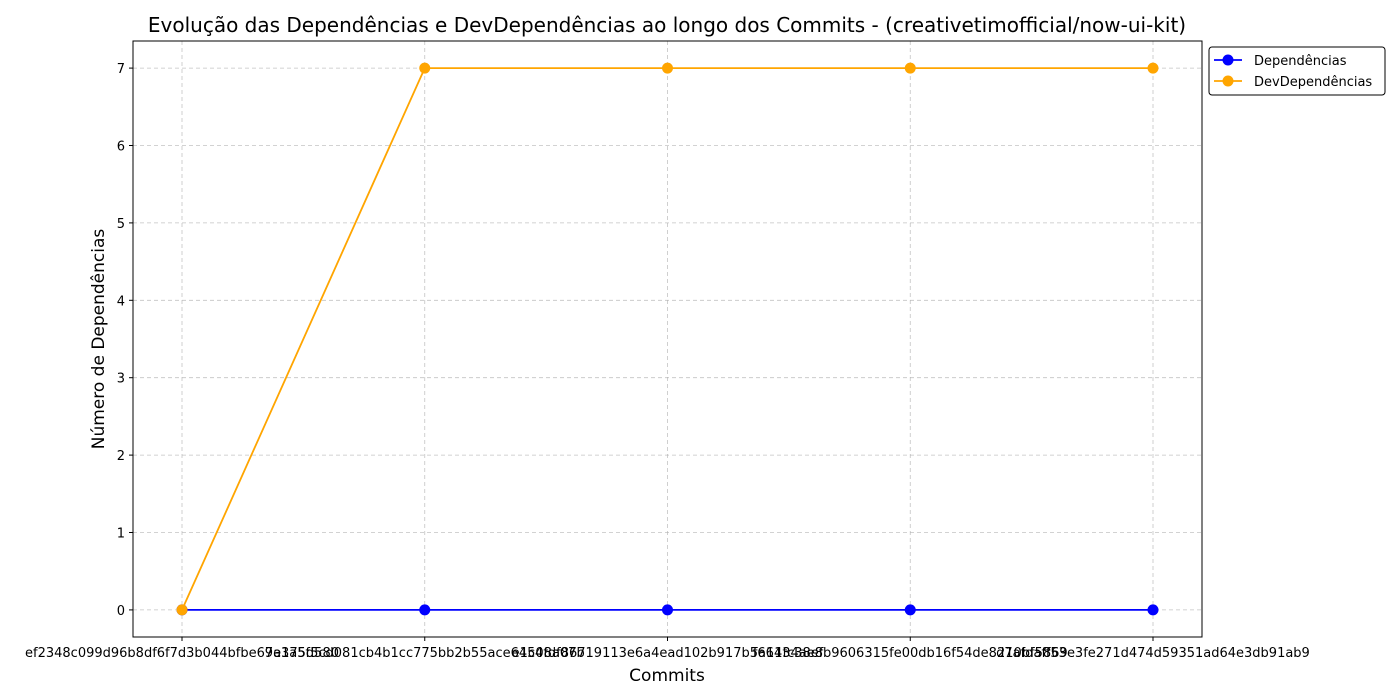 The width and height of the screenshot is (1400, 700). What do you see at coordinates (99, 339) in the screenshot?
I see `y-axis-label: Número de Dependências` at bounding box center [99, 339].